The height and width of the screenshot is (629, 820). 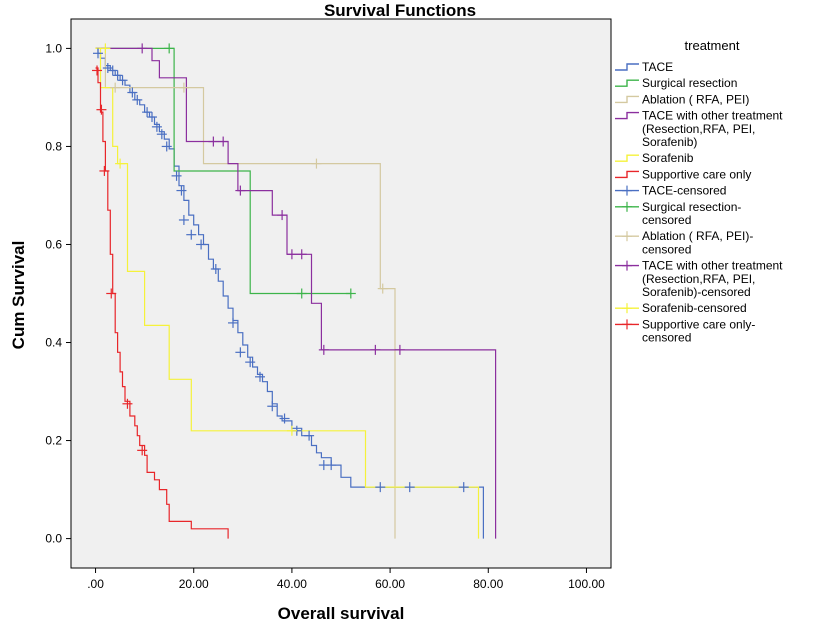 I want to click on x-tick-label: .00, so click(x=95, y=584).